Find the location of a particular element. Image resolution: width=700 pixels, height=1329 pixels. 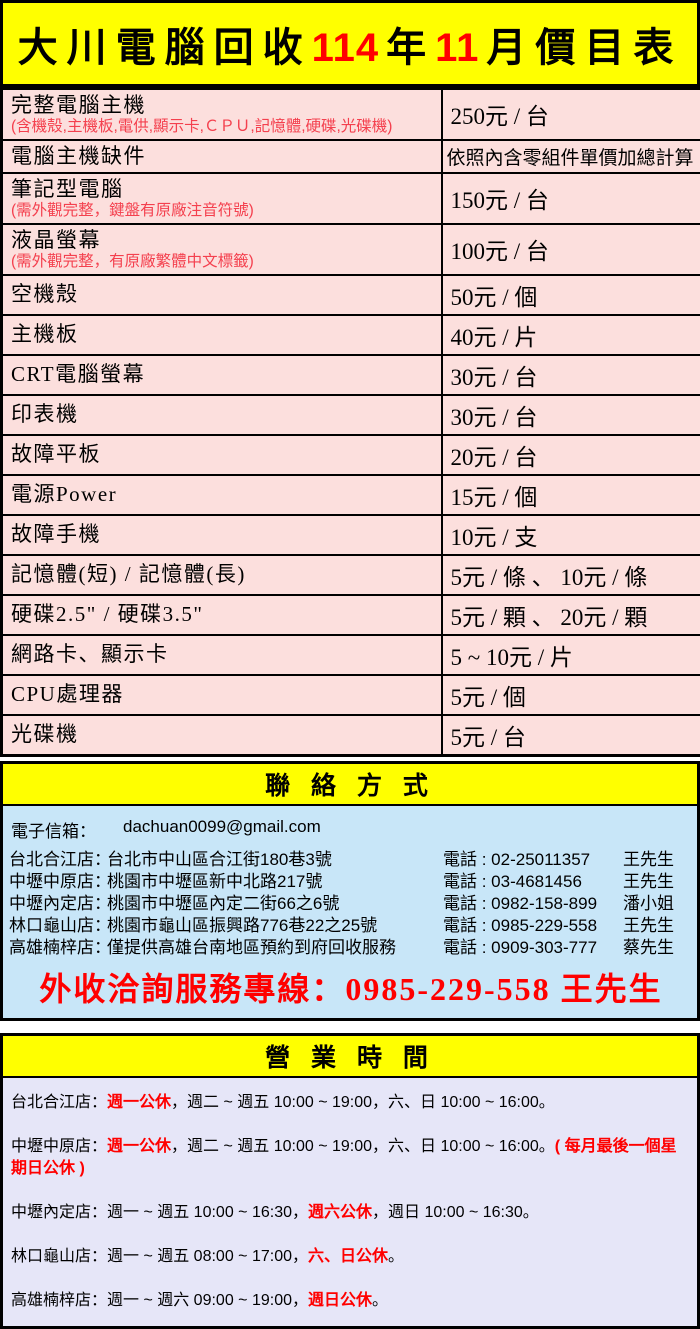

item-cell: 電腦主機缺件 is located at coordinates (222, 156).